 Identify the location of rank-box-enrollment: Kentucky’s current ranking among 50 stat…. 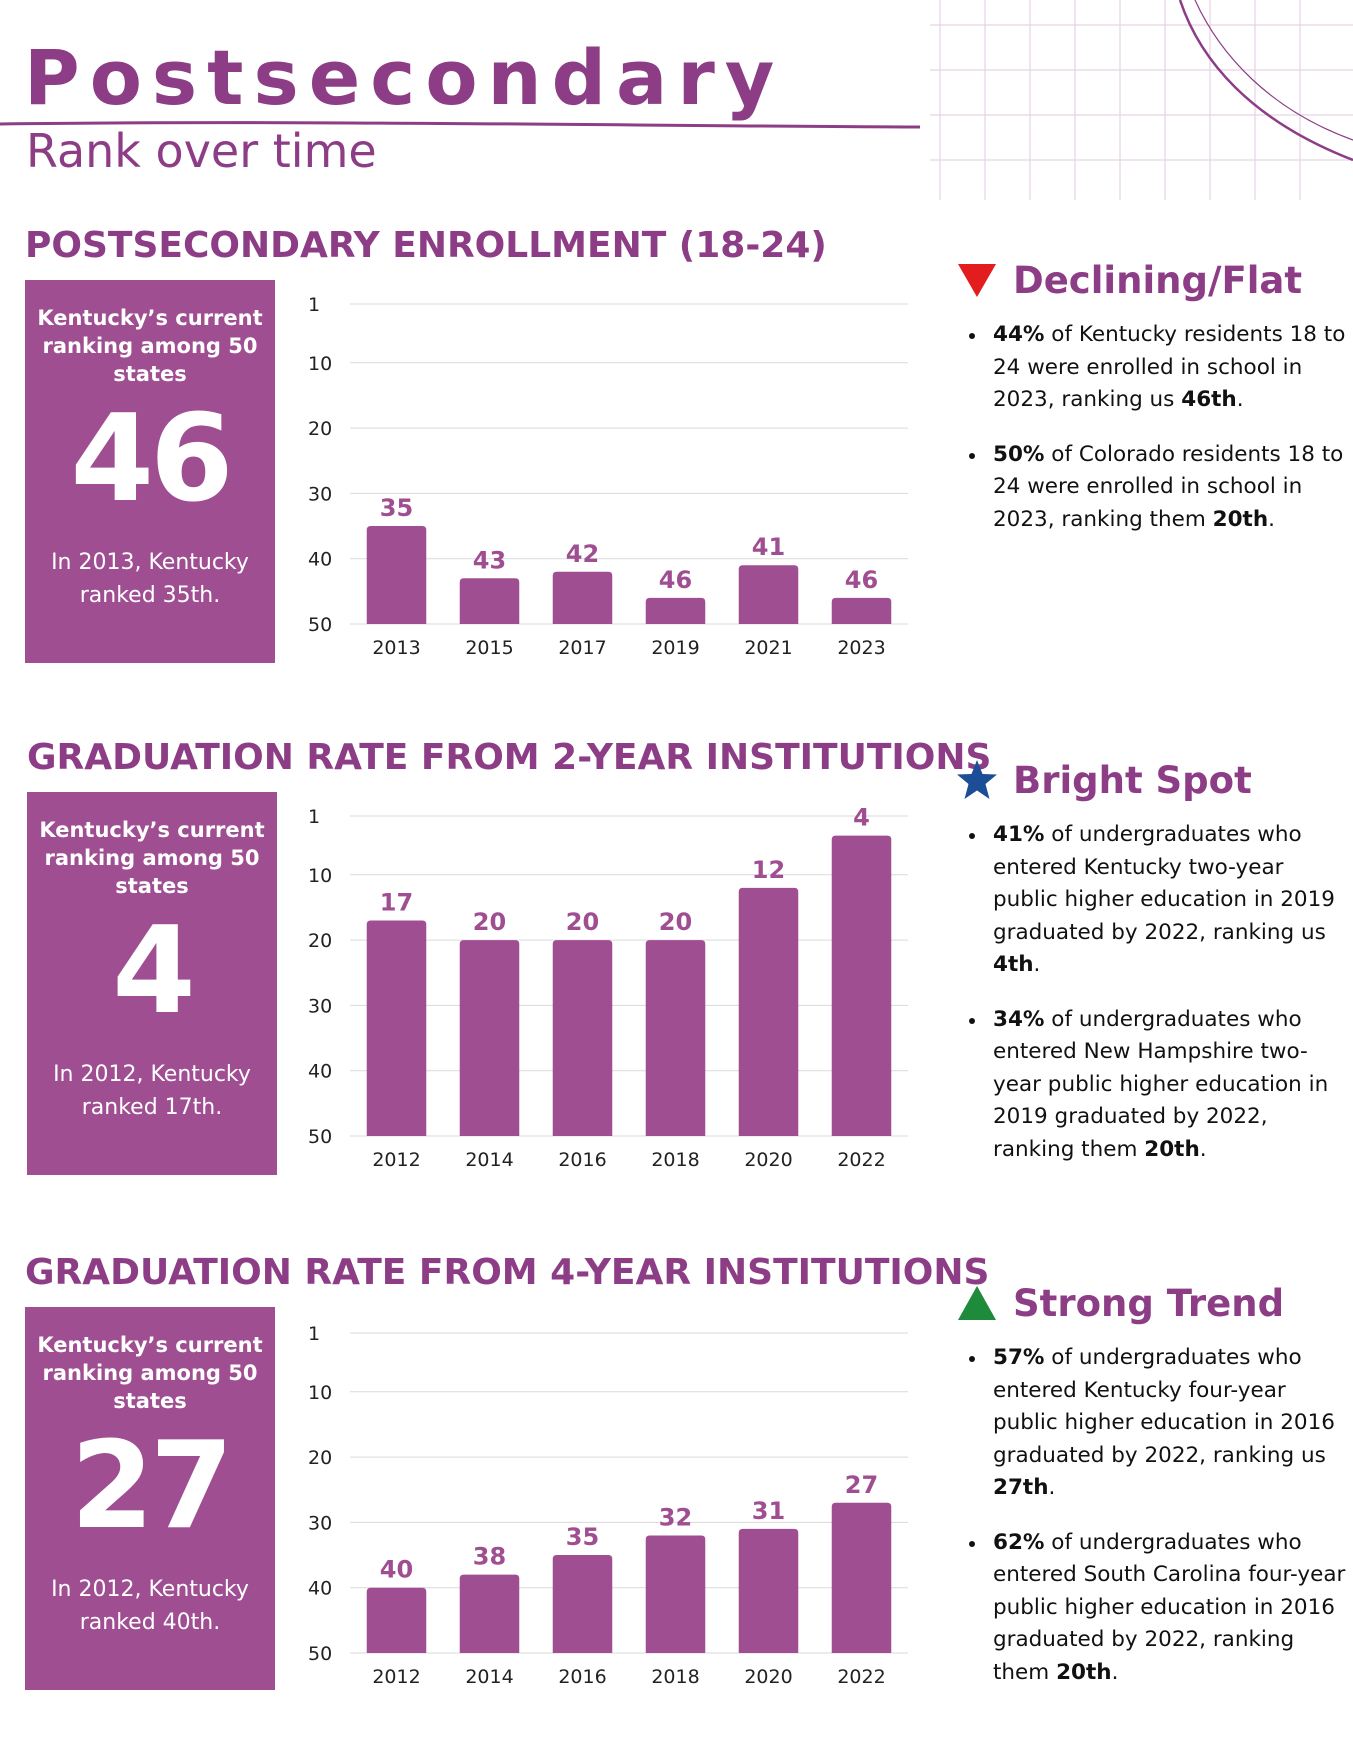
(150, 471).